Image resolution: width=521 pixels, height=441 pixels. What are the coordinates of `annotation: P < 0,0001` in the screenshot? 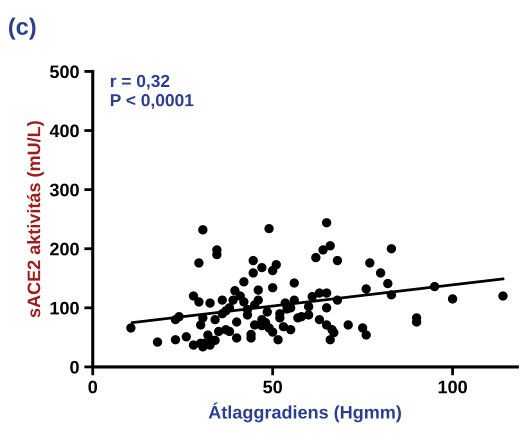 It's located at (152, 101).